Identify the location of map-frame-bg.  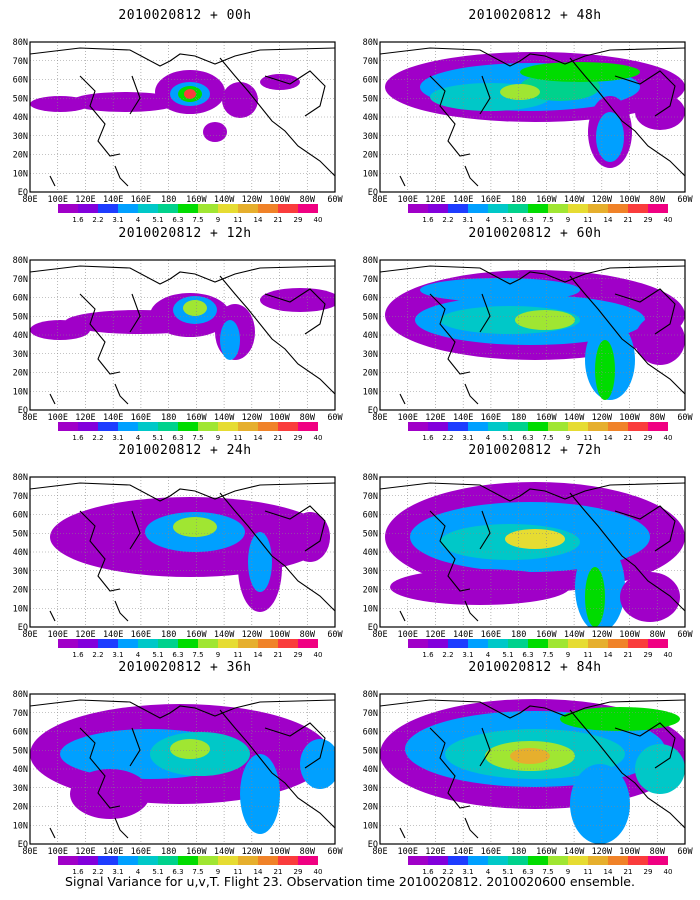
(182, 117).